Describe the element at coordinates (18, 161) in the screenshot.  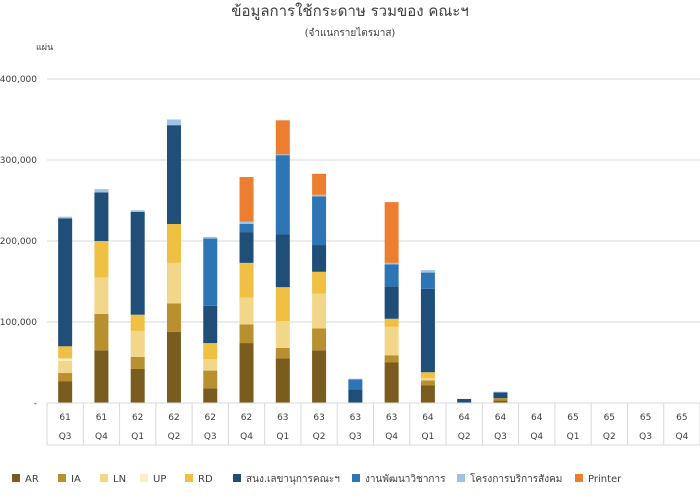
I see `y-tick-label: 300,000` at that location.